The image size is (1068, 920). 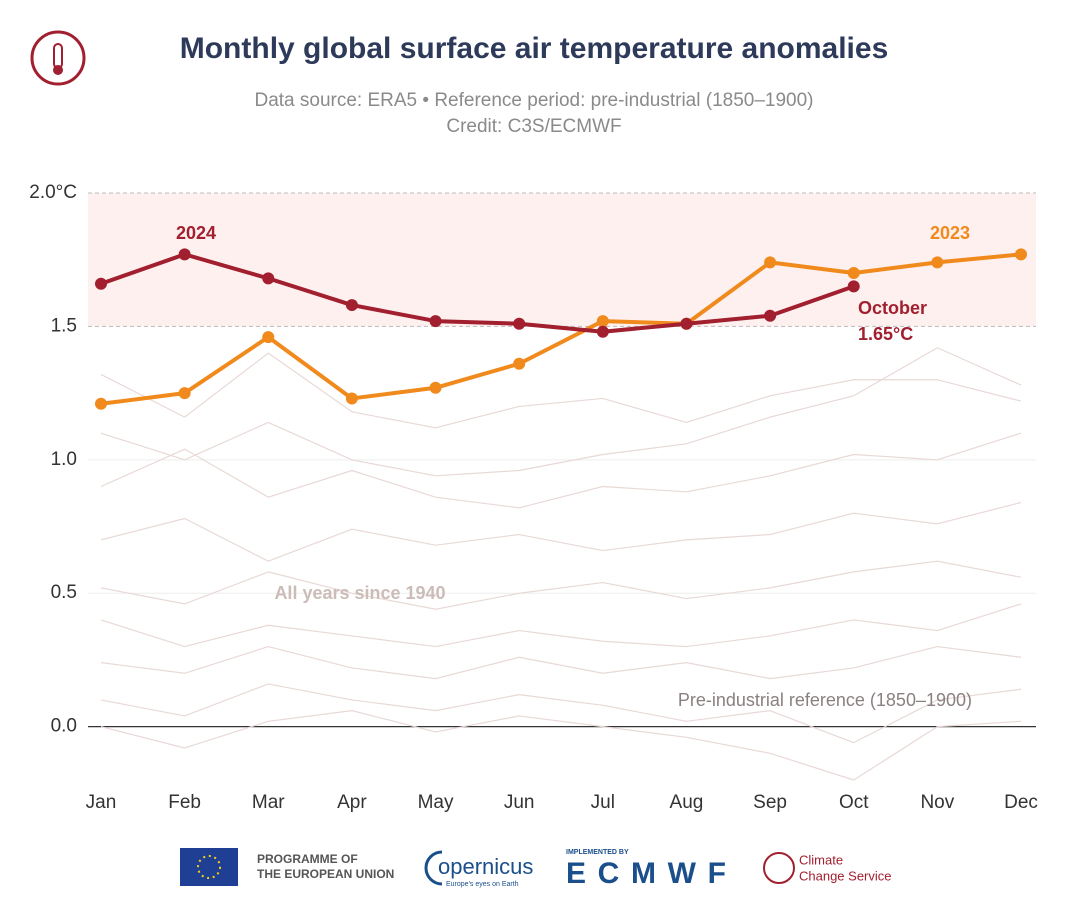 I want to click on highlight-band, so click(x=562, y=260).